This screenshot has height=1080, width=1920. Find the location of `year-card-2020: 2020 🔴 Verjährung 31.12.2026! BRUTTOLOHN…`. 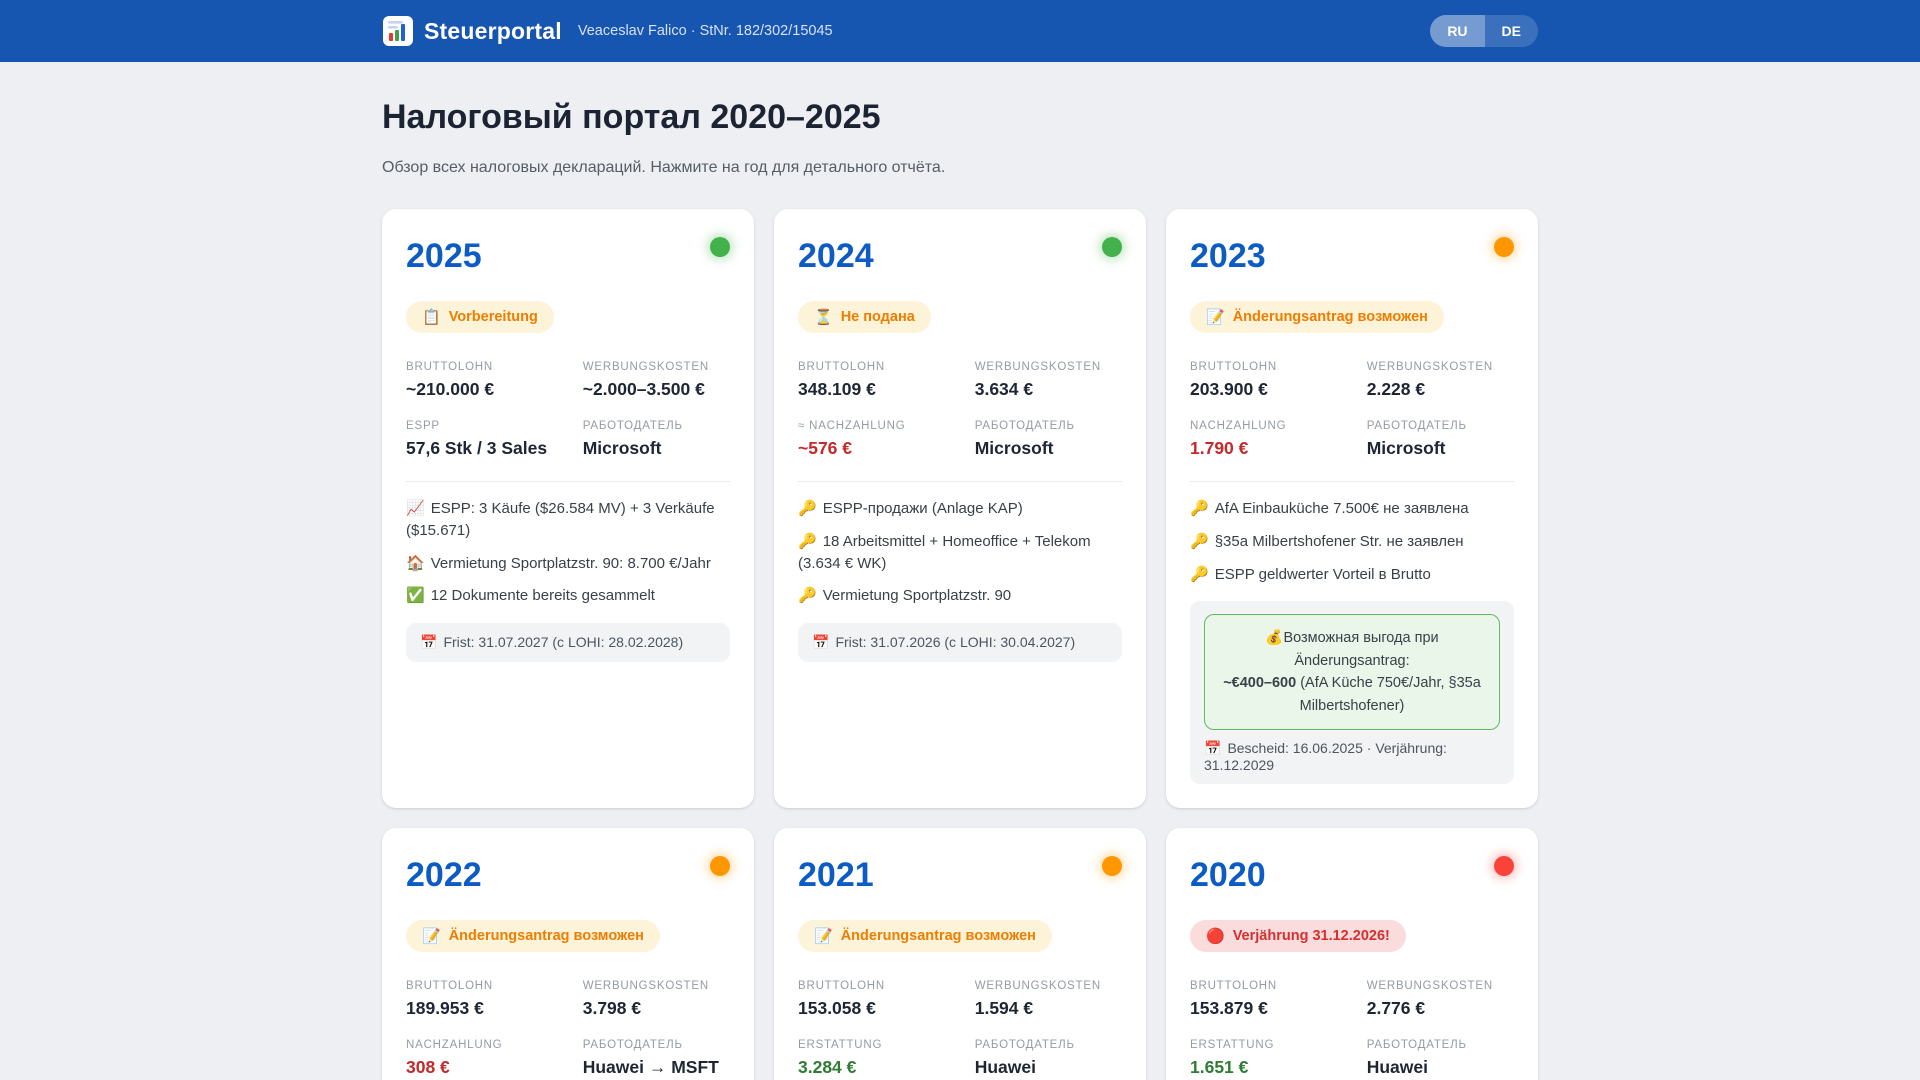

year-card-2020: 2020 🔴 Verjährung 31.12.2026! BRUTTOLOHN… is located at coordinates (1352, 954).